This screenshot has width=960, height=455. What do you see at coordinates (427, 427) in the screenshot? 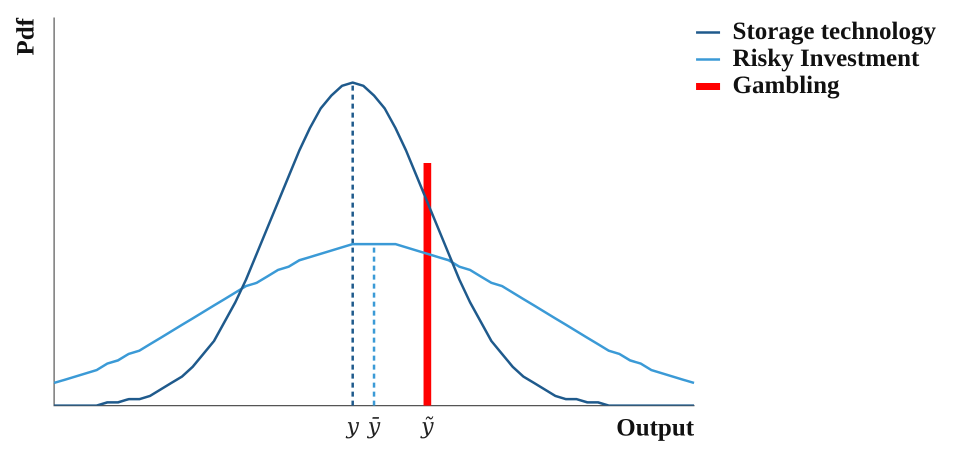
I see `x-tick-label: ỹ` at bounding box center [427, 427].